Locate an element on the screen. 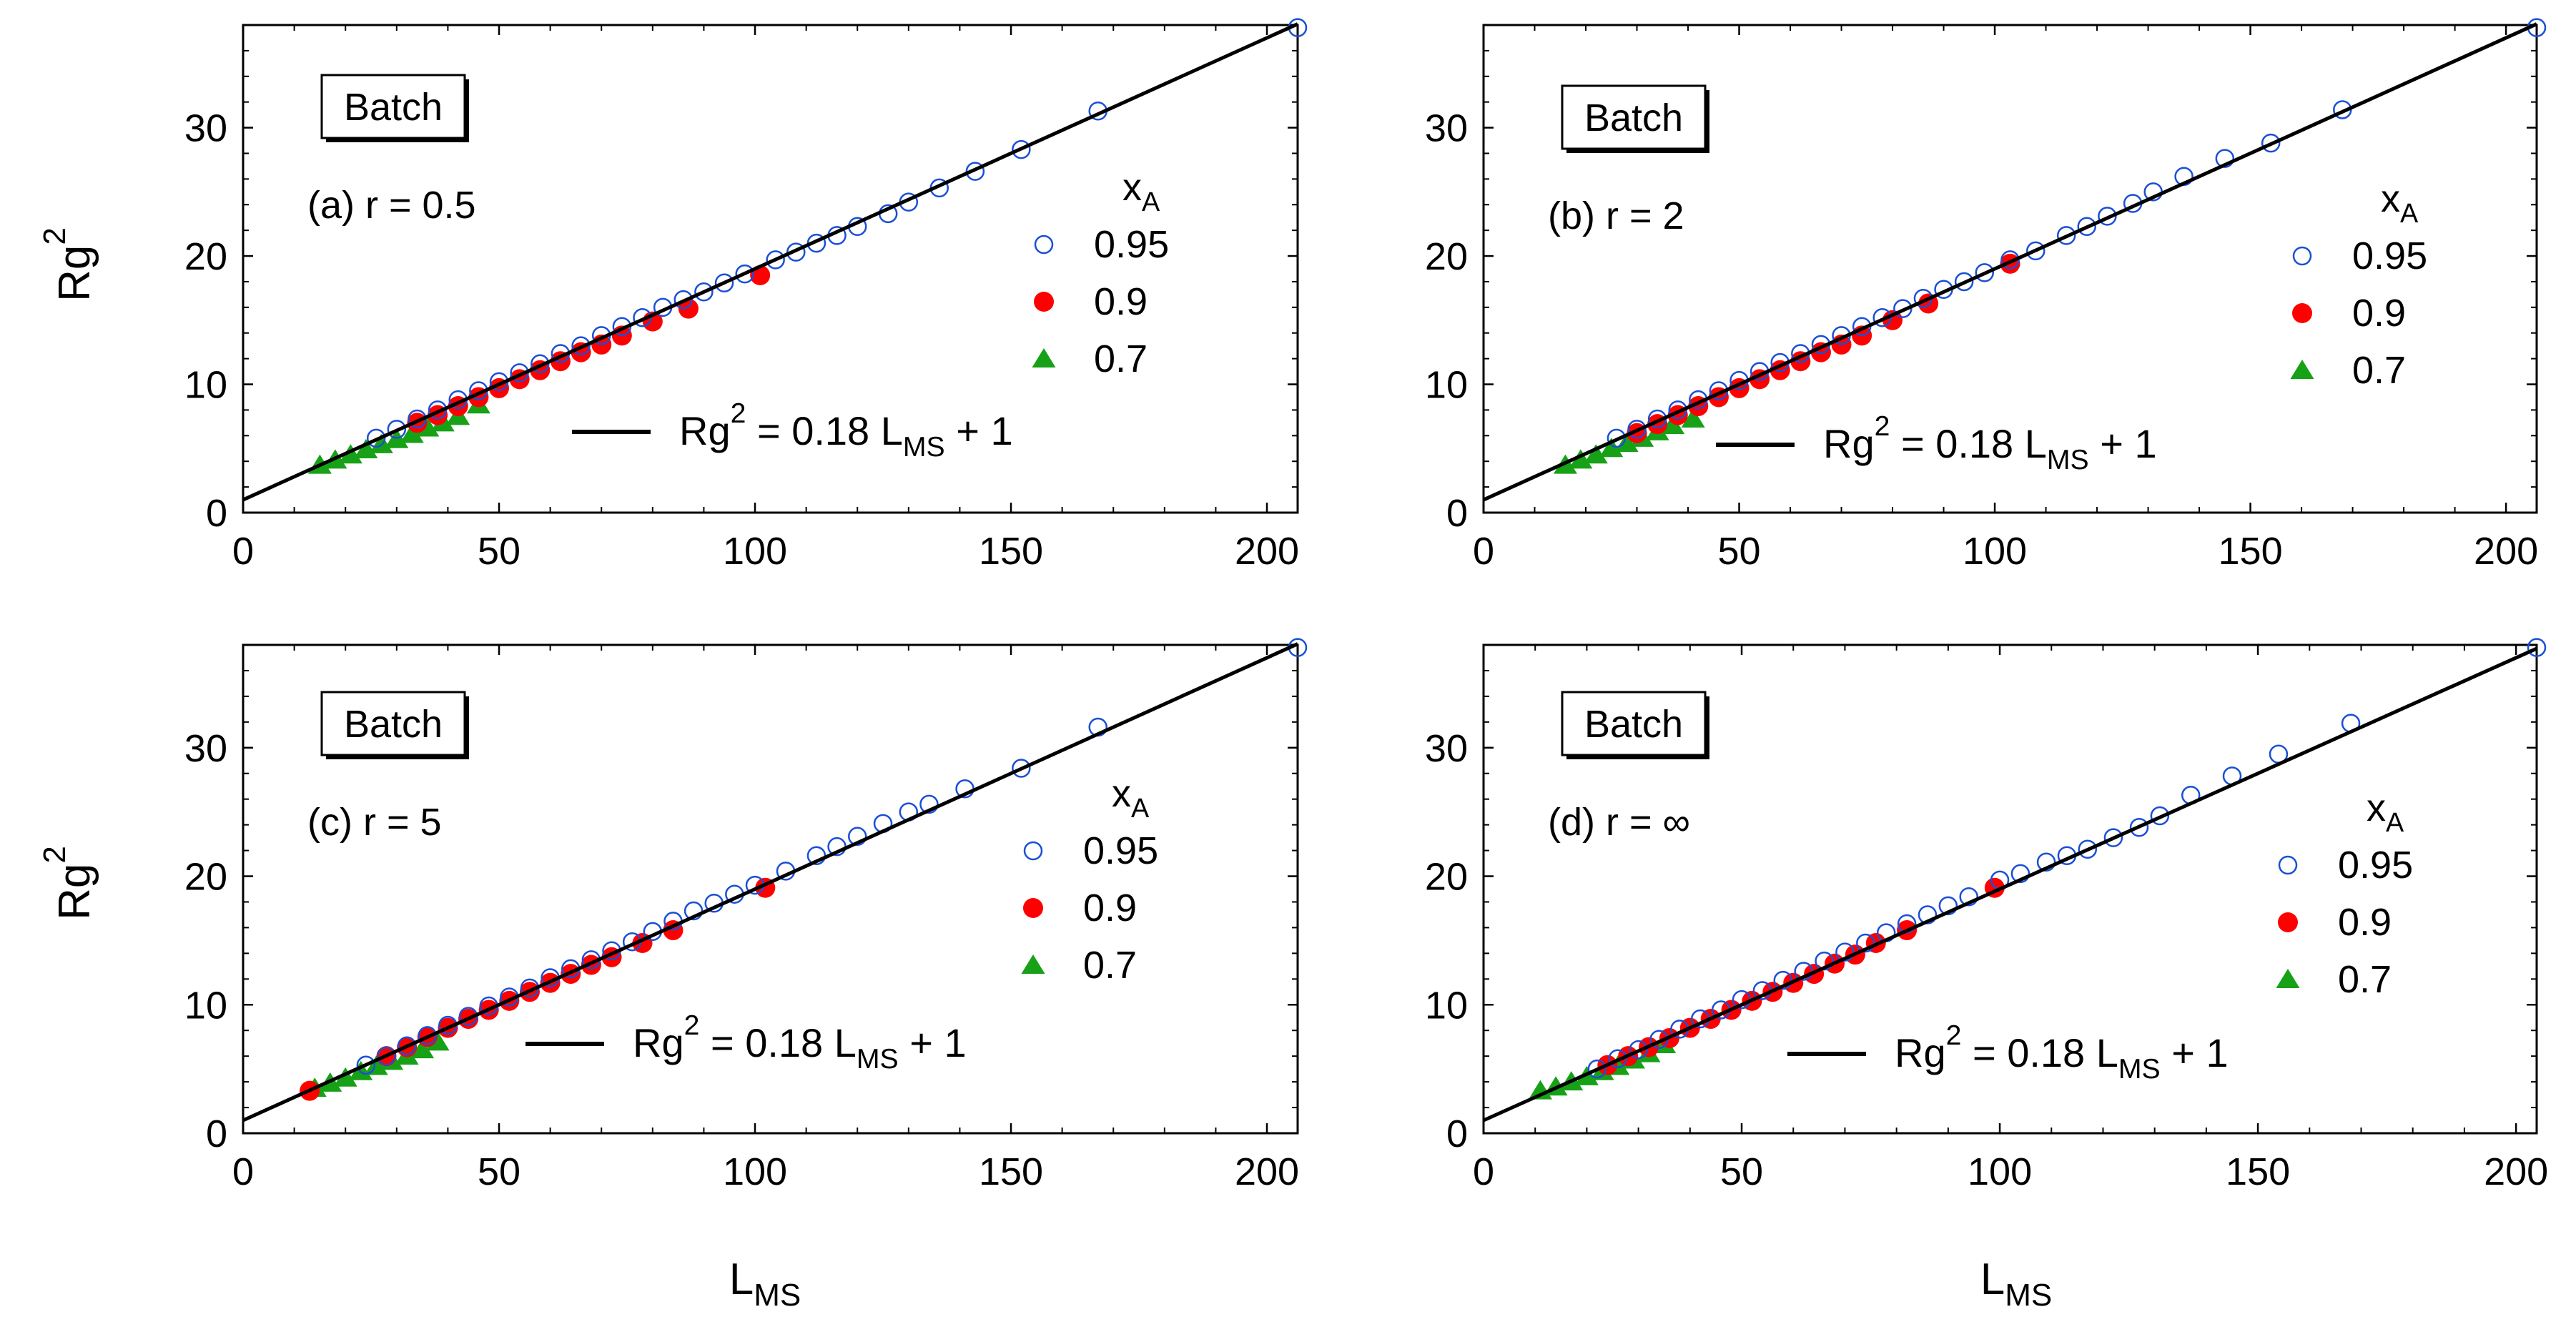 This screenshot has width=2576, height=1332. ylabel-top: Rg2 is located at coordinates (68, 264).